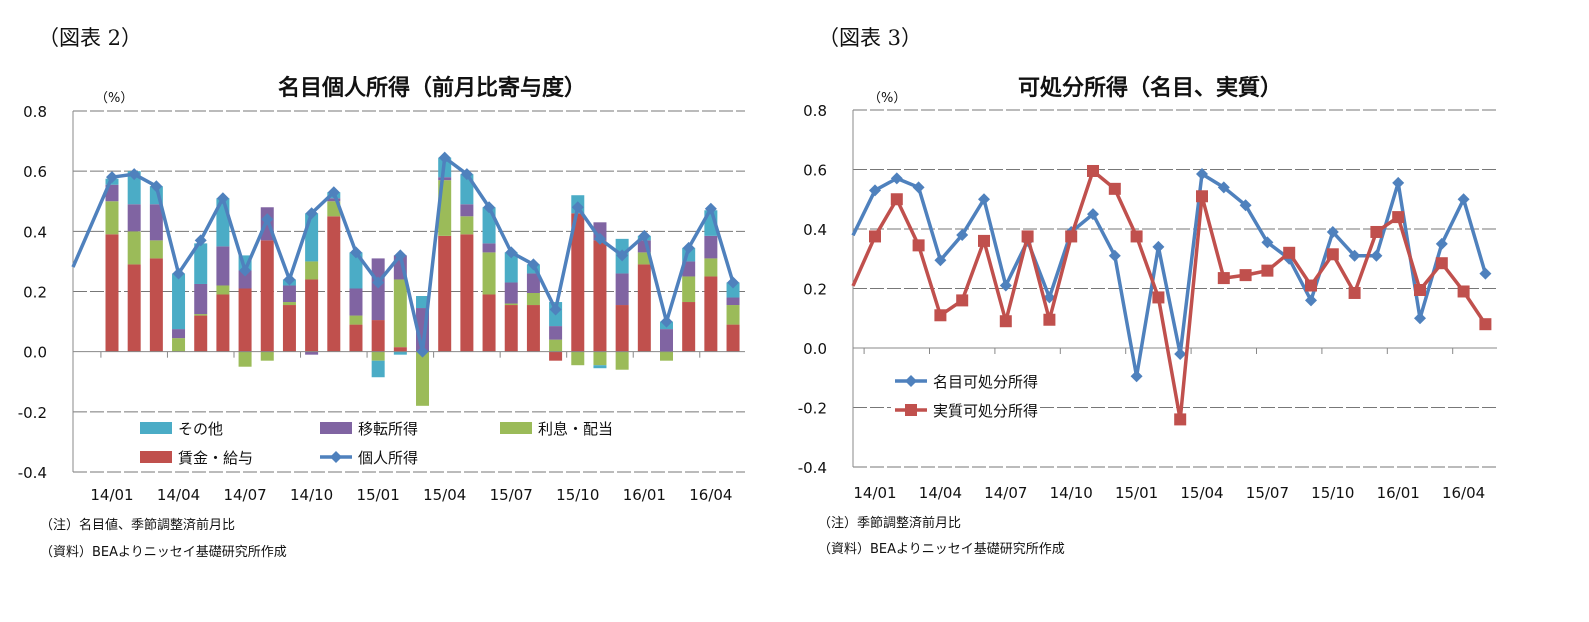 The image size is (1589, 622). I want to click on legend-label: 賃金・給与, so click(215, 458).